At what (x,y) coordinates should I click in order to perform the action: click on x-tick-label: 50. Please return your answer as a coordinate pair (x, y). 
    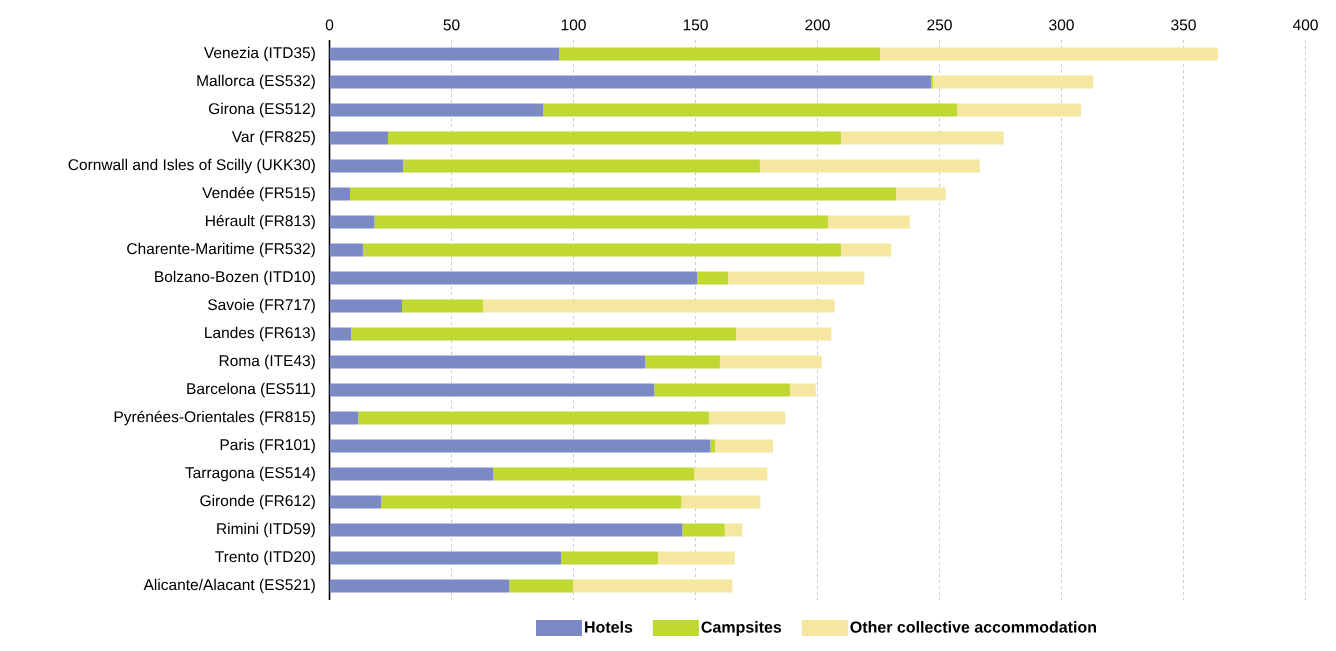
    Looking at the image, I should click on (451, 25).